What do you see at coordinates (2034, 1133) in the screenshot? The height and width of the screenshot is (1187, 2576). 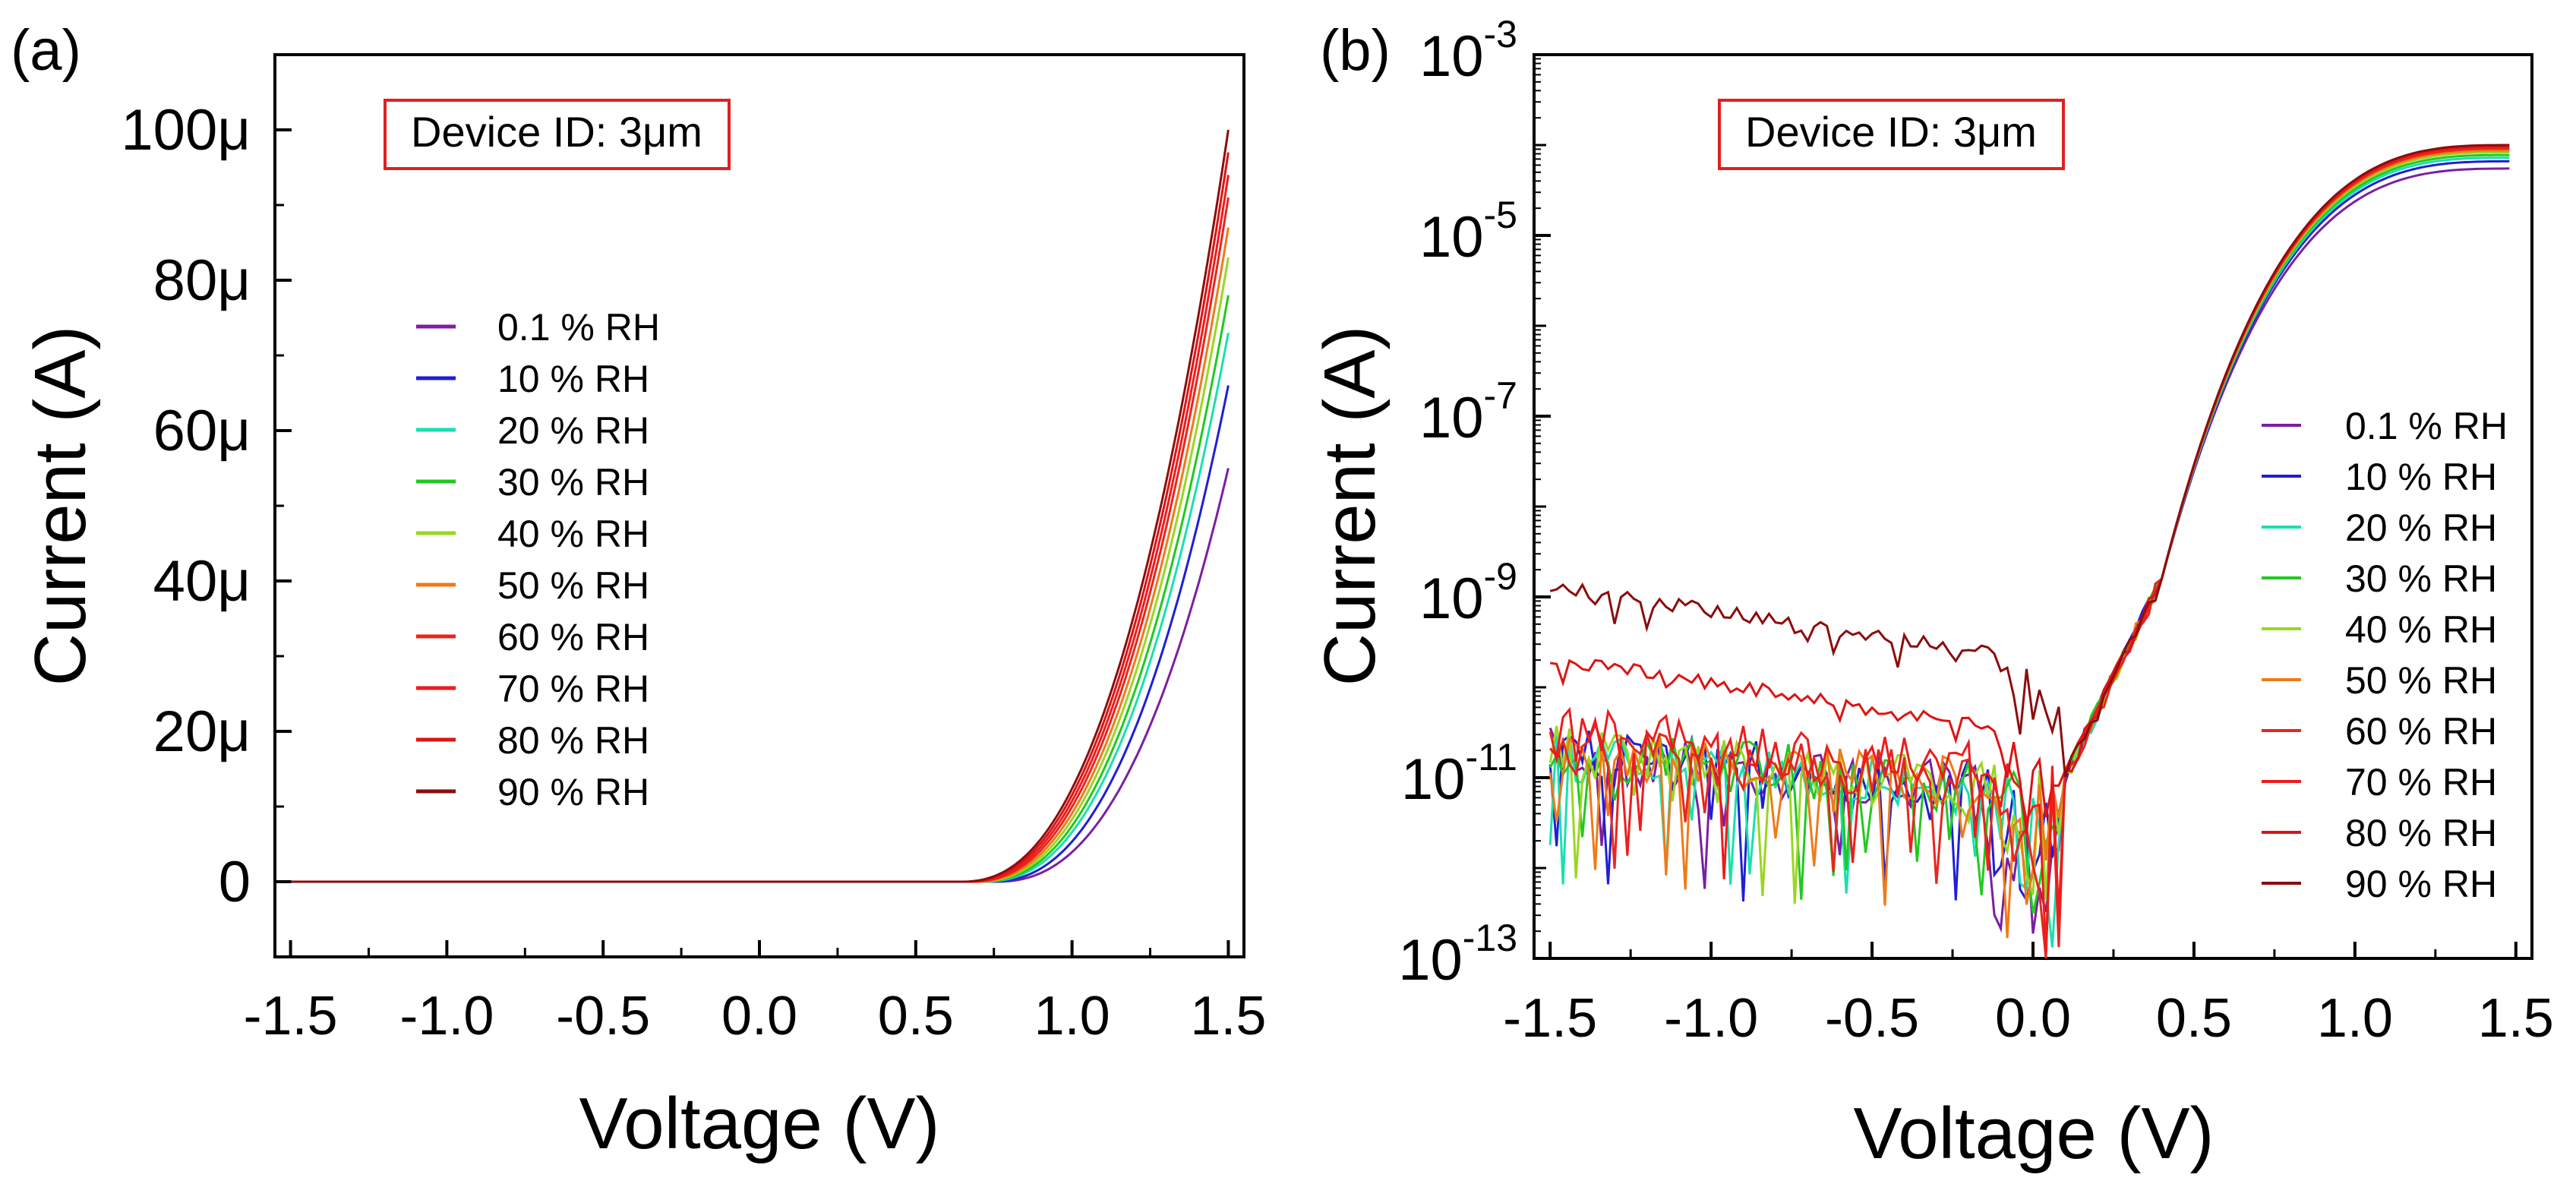 I see `panel-b-x-axis-label: Voltage (V)` at bounding box center [2034, 1133].